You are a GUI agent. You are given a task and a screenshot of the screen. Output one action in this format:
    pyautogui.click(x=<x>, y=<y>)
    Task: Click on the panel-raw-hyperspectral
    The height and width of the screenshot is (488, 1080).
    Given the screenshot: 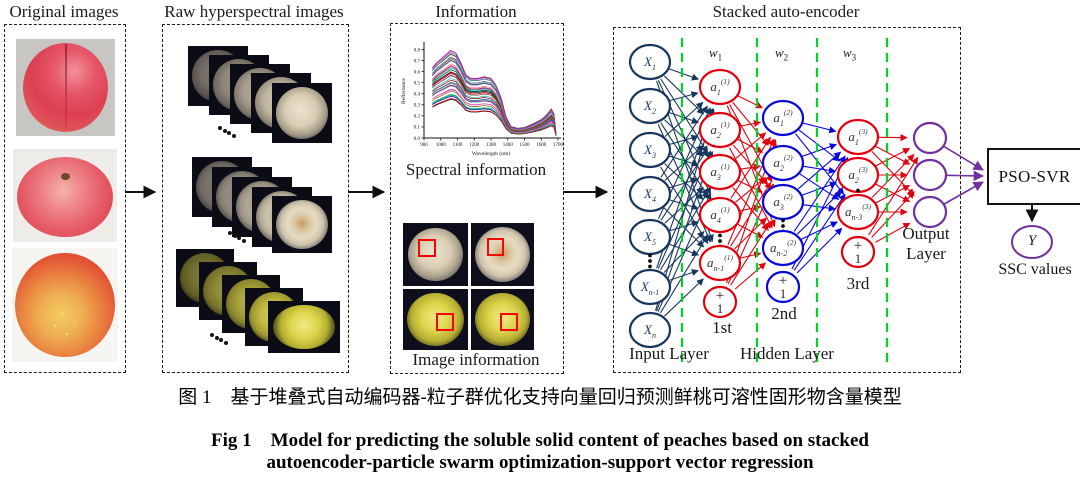 What is the action you would take?
    pyautogui.click(x=255, y=198)
    